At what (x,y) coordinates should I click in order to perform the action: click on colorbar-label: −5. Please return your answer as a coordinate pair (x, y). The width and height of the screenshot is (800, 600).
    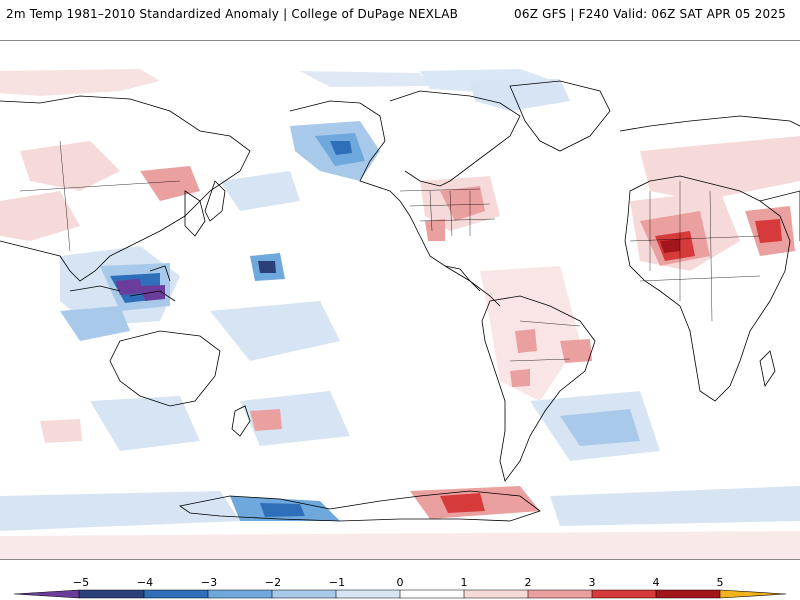
    Looking at the image, I should click on (81, 582).